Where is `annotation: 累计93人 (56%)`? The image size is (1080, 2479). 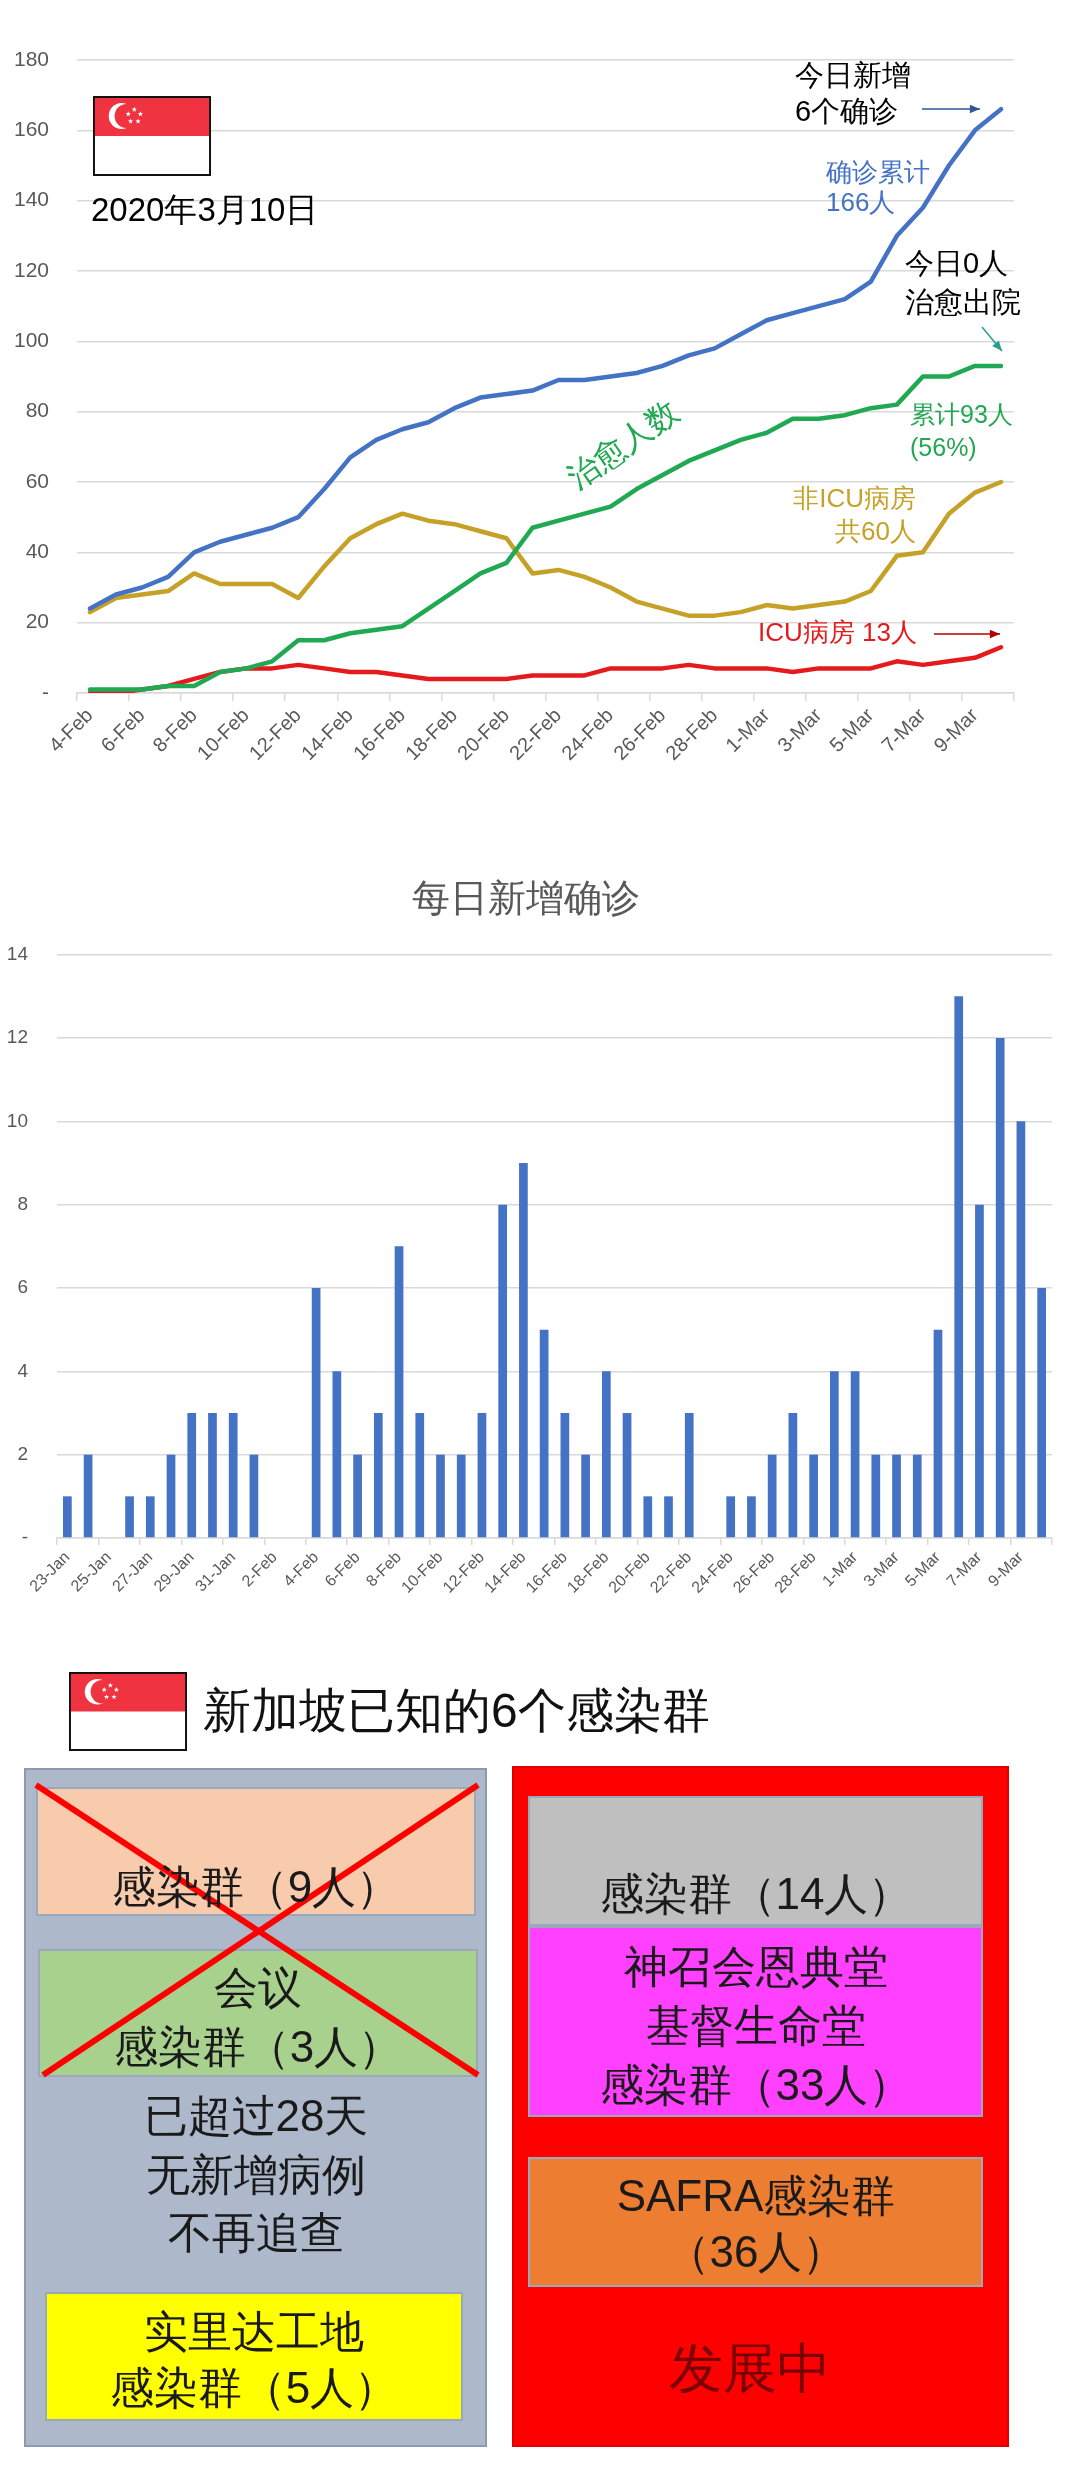
annotation: 累计93人 (56%) is located at coordinates (961, 430).